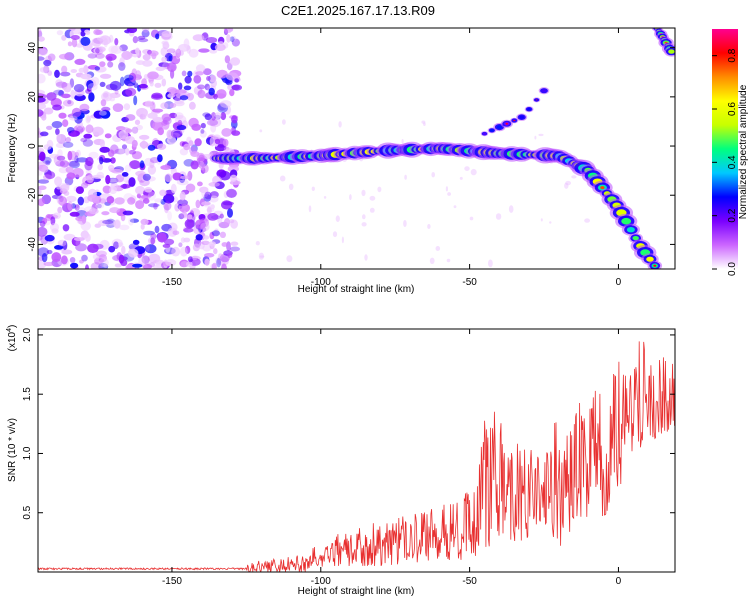 The width and height of the screenshot is (750, 600). Describe the element at coordinates (32, 195) in the screenshot. I see `heatmap-y-tick-label: -20` at that location.